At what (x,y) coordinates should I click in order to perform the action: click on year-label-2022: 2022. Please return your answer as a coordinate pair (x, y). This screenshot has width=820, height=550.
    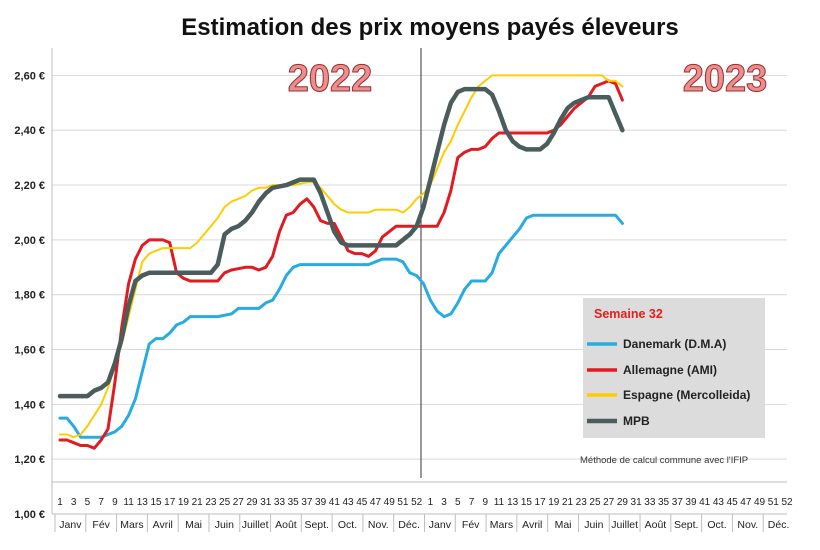
    Looking at the image, I should click on (330, 79).